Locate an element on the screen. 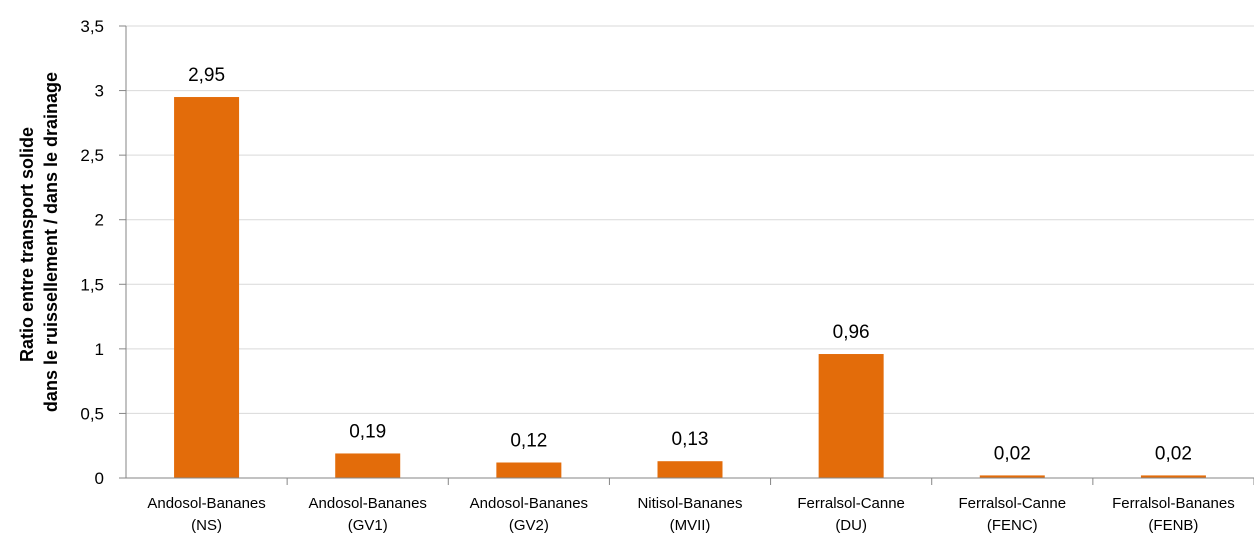 This screenshot has height=537, width=1254. x-category-label: Nitisol-Bananes (MVII) is located at coordinates (689, 514).